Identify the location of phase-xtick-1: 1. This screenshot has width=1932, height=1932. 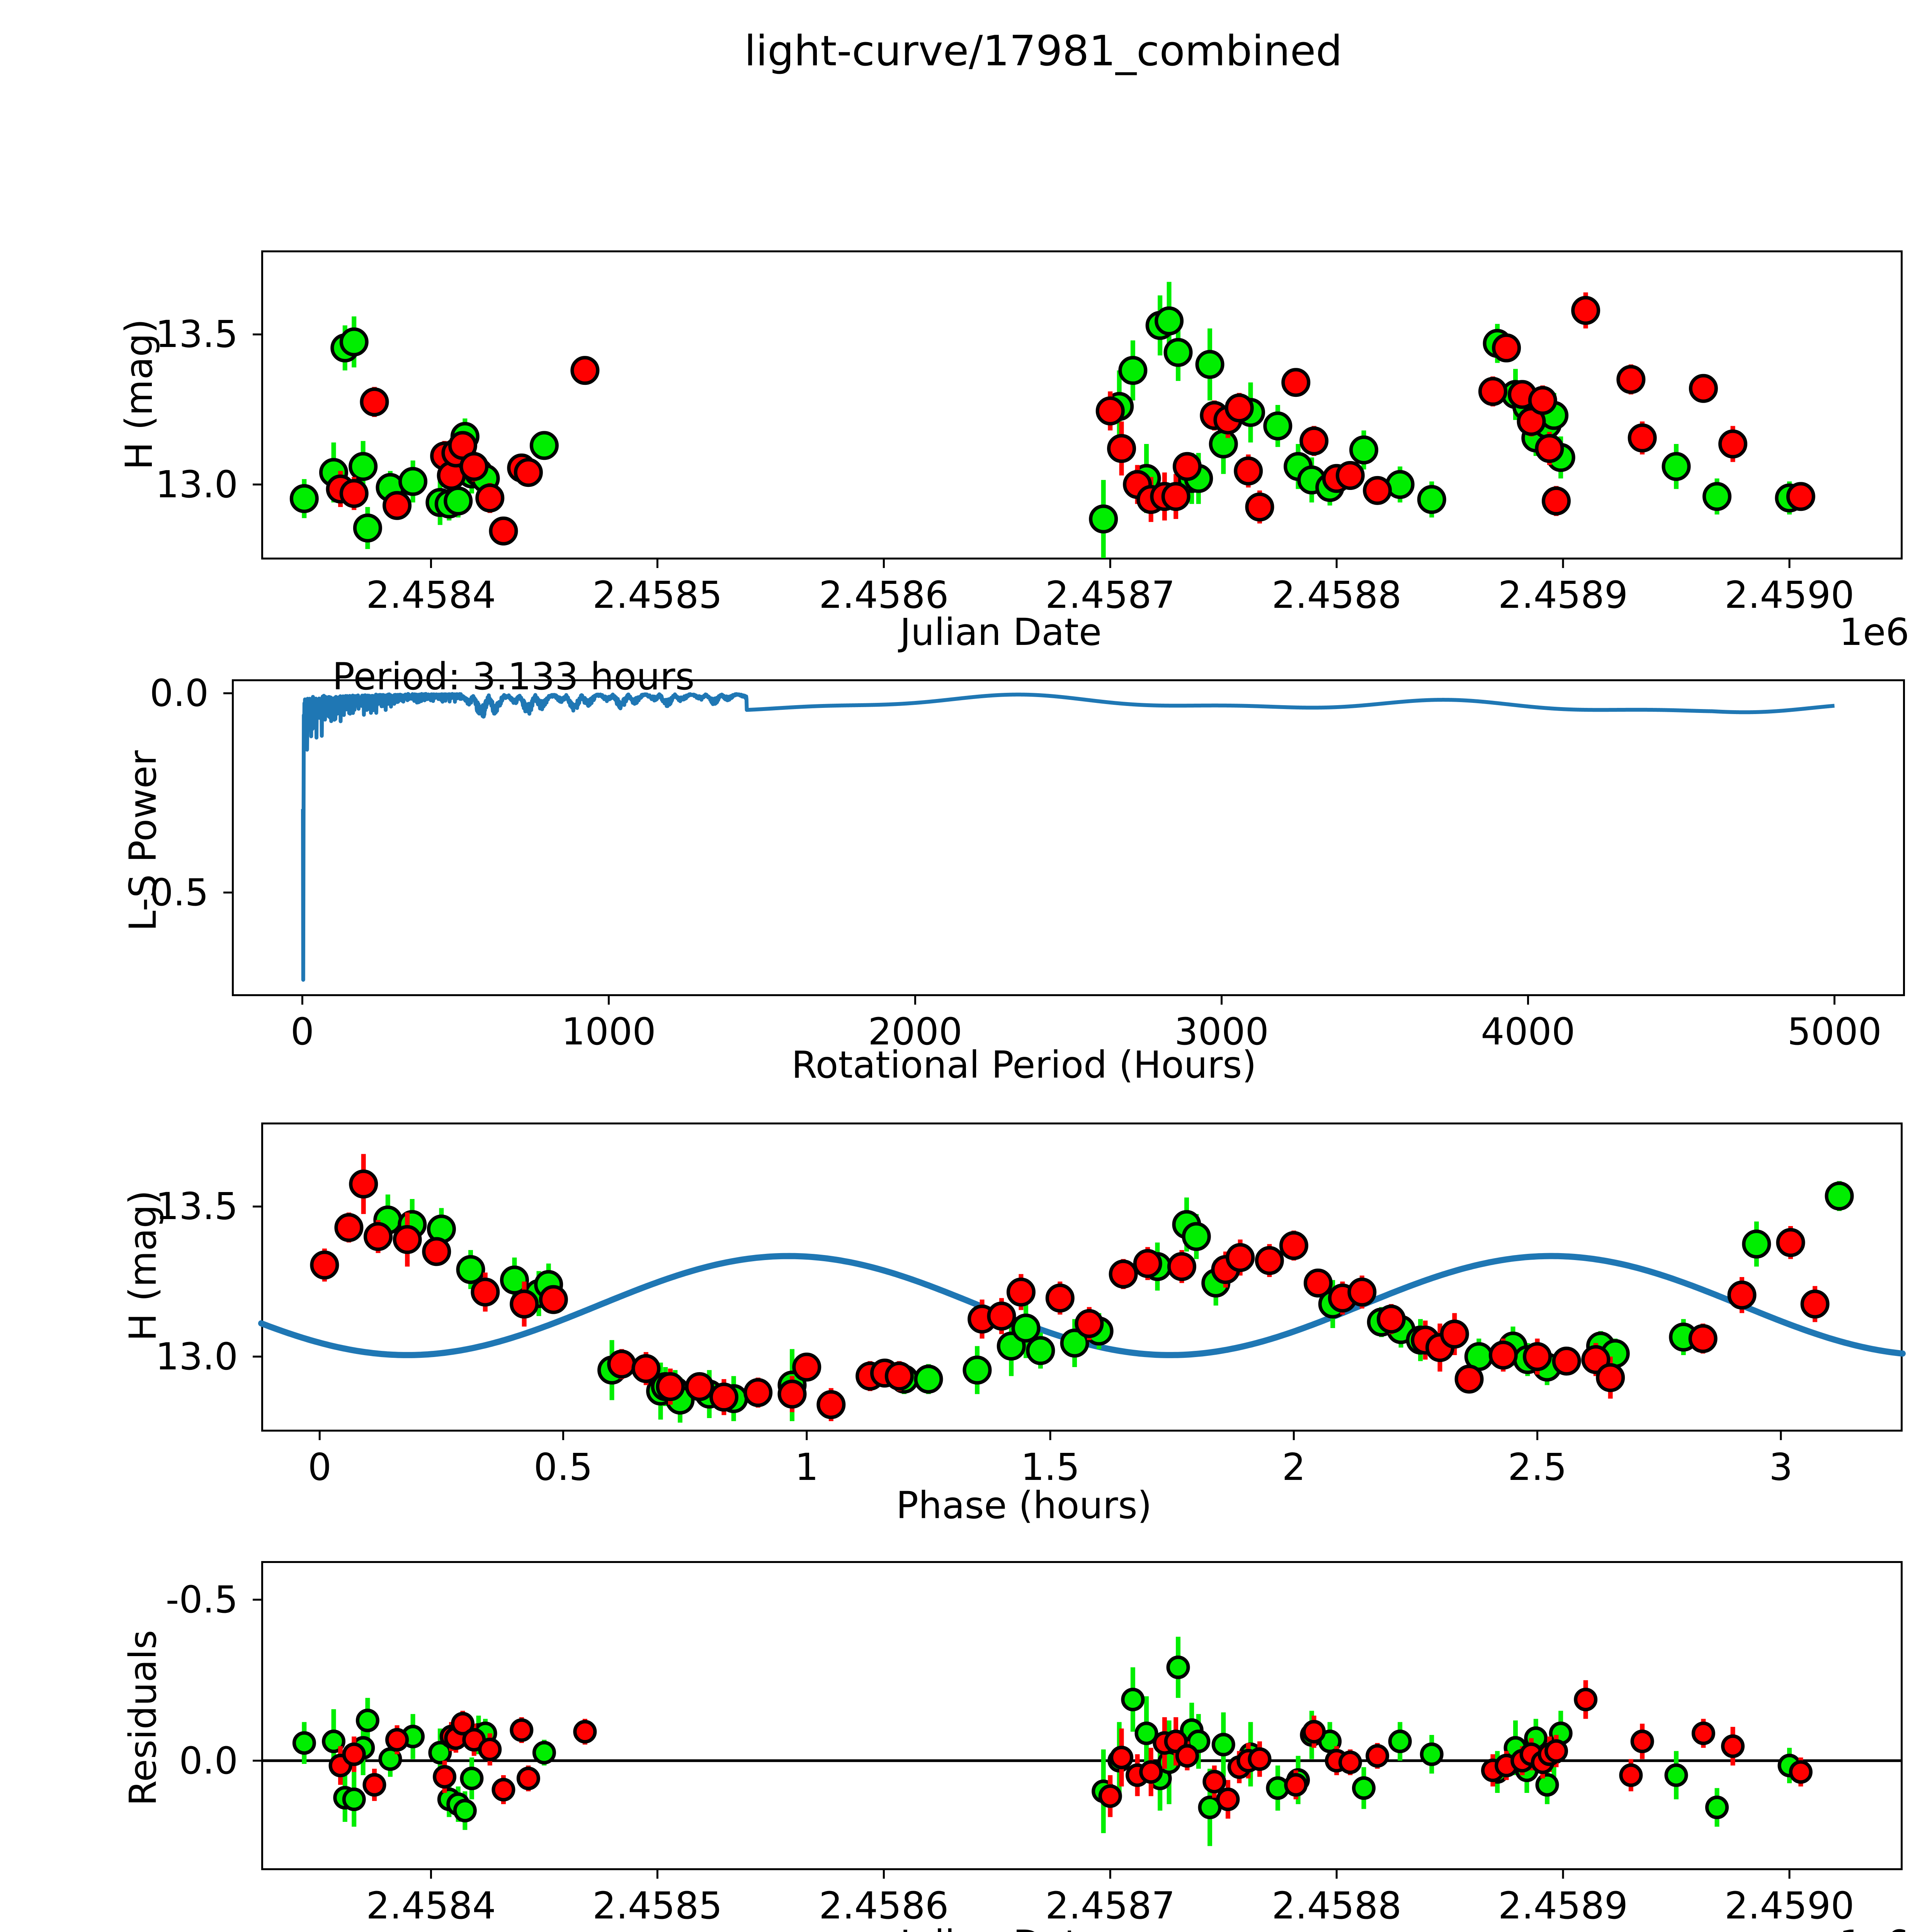
(807, 1468).